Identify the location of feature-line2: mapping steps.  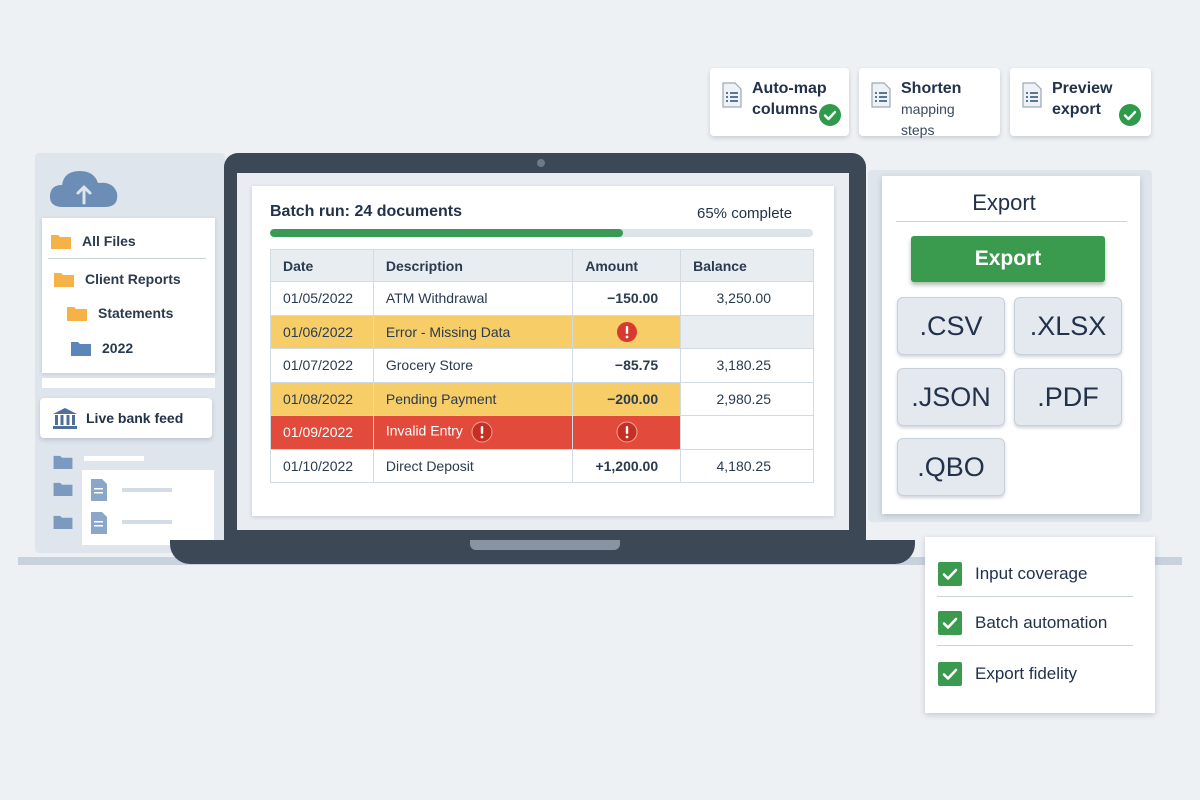
(928, 119).